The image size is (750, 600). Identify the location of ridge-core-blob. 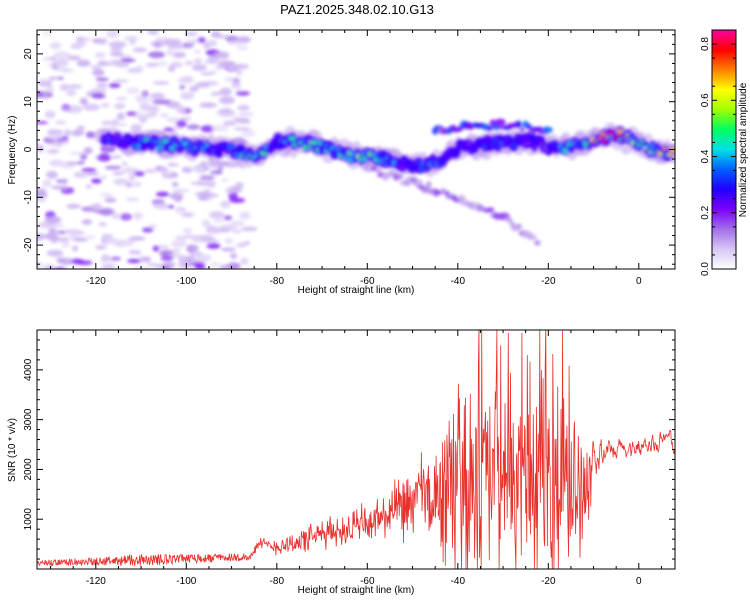
(498, 146).